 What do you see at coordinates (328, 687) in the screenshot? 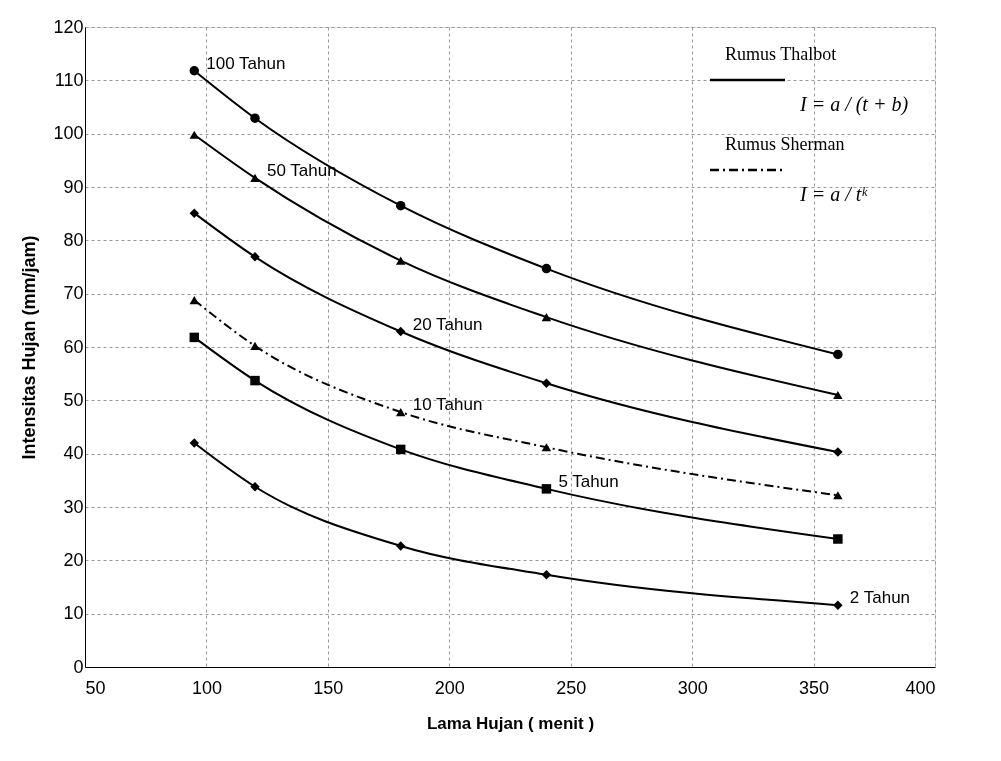
I see `x-tick-label: 150` at bounding box center [328, 687].